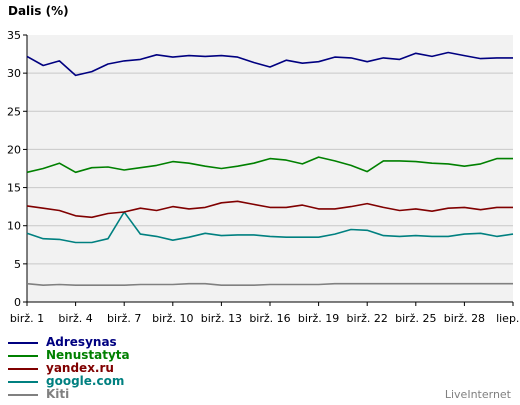  I want to click on x-tick-label: birž. 25, so click(415, 318).